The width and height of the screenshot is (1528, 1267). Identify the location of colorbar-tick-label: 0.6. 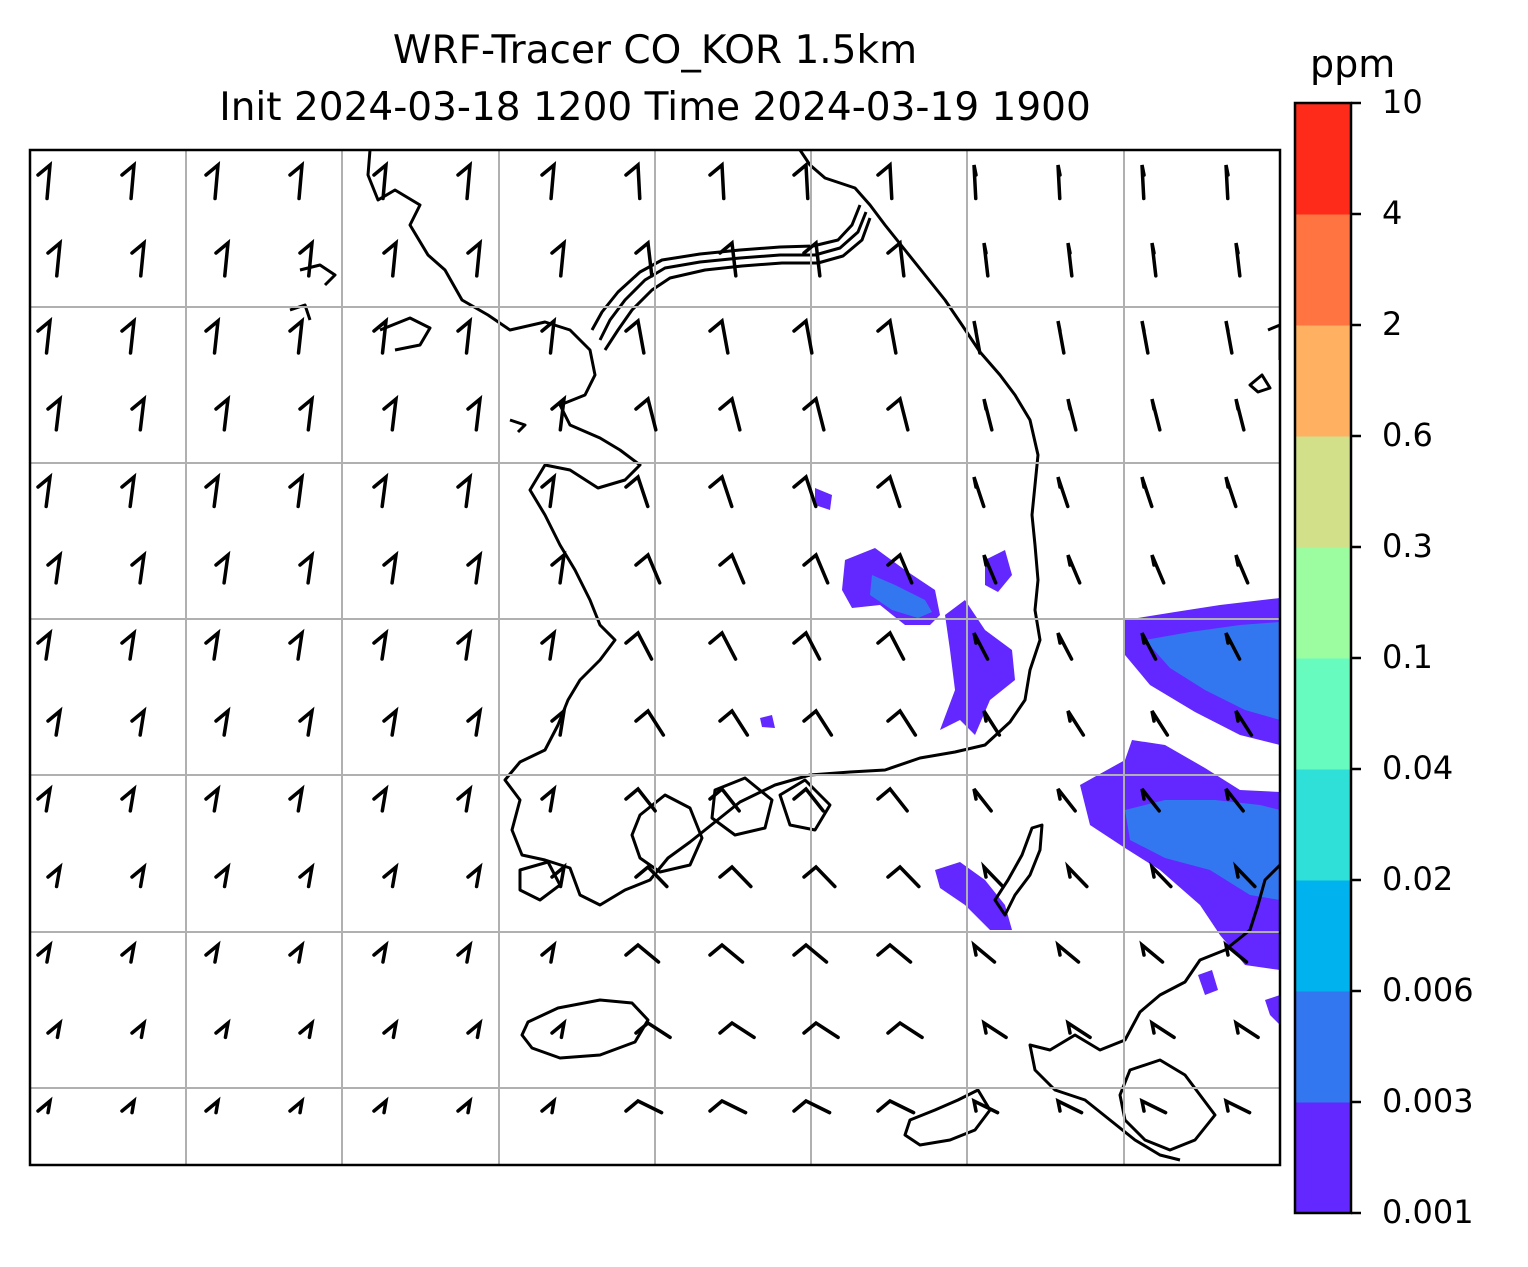
(1407, 435).